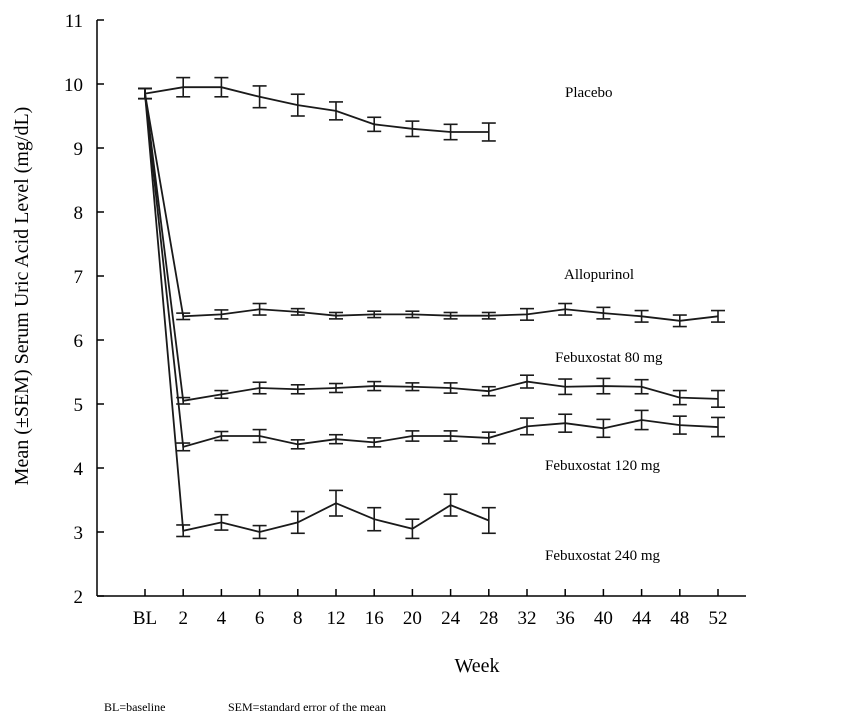 The image size is (860, 719). Describe the element at coordinates (79, 213) in the screenshot. I see `y-tick-label: 8` at that location.